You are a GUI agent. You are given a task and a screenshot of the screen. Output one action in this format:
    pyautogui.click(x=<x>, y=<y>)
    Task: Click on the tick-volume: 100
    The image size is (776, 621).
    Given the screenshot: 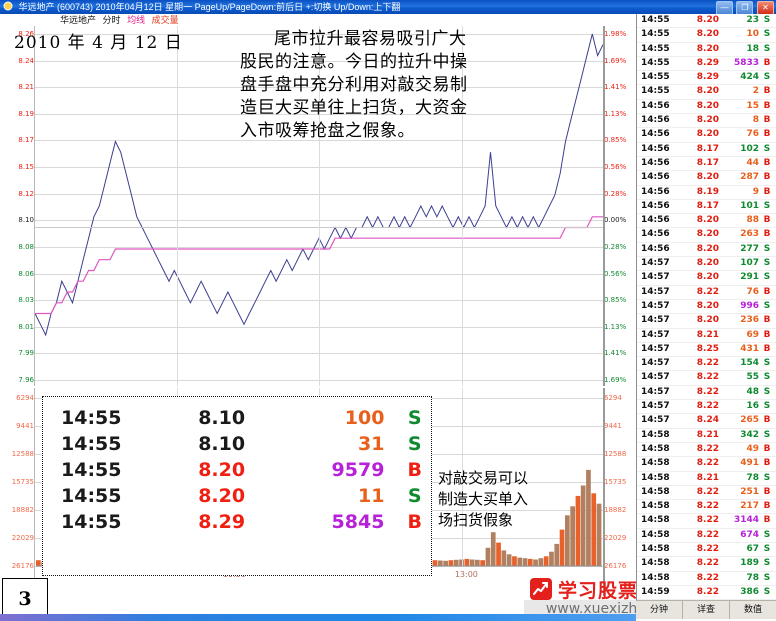 What is the action you would take?
    pyautogui.click(x=364, y=418)
    